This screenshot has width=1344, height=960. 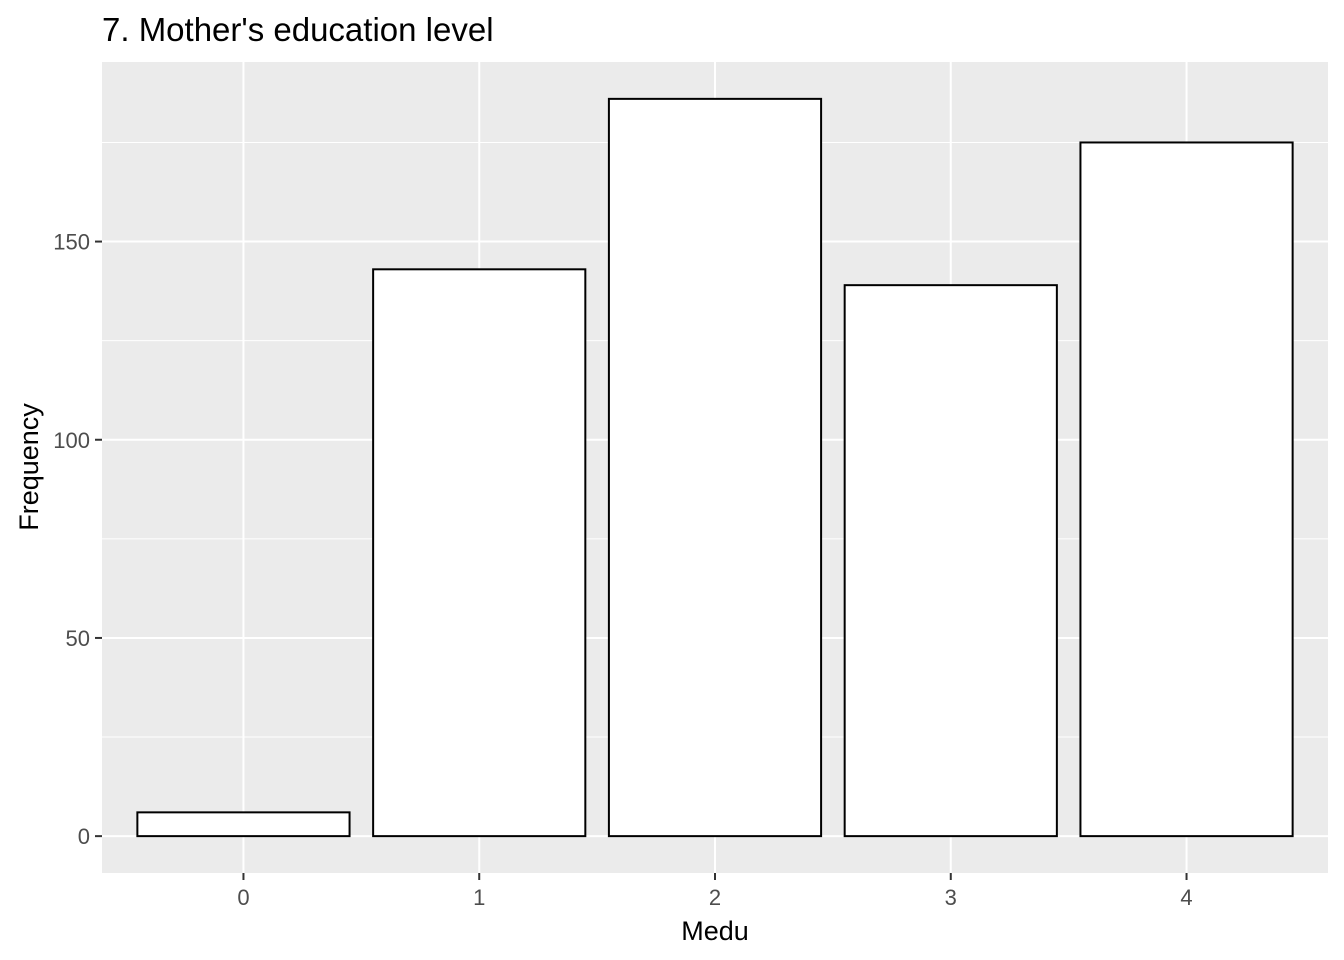 What do you see at coordinates (84, 836) in the screenshot?
I see `y-tick-label: 0` at bounding box center [84, 836].